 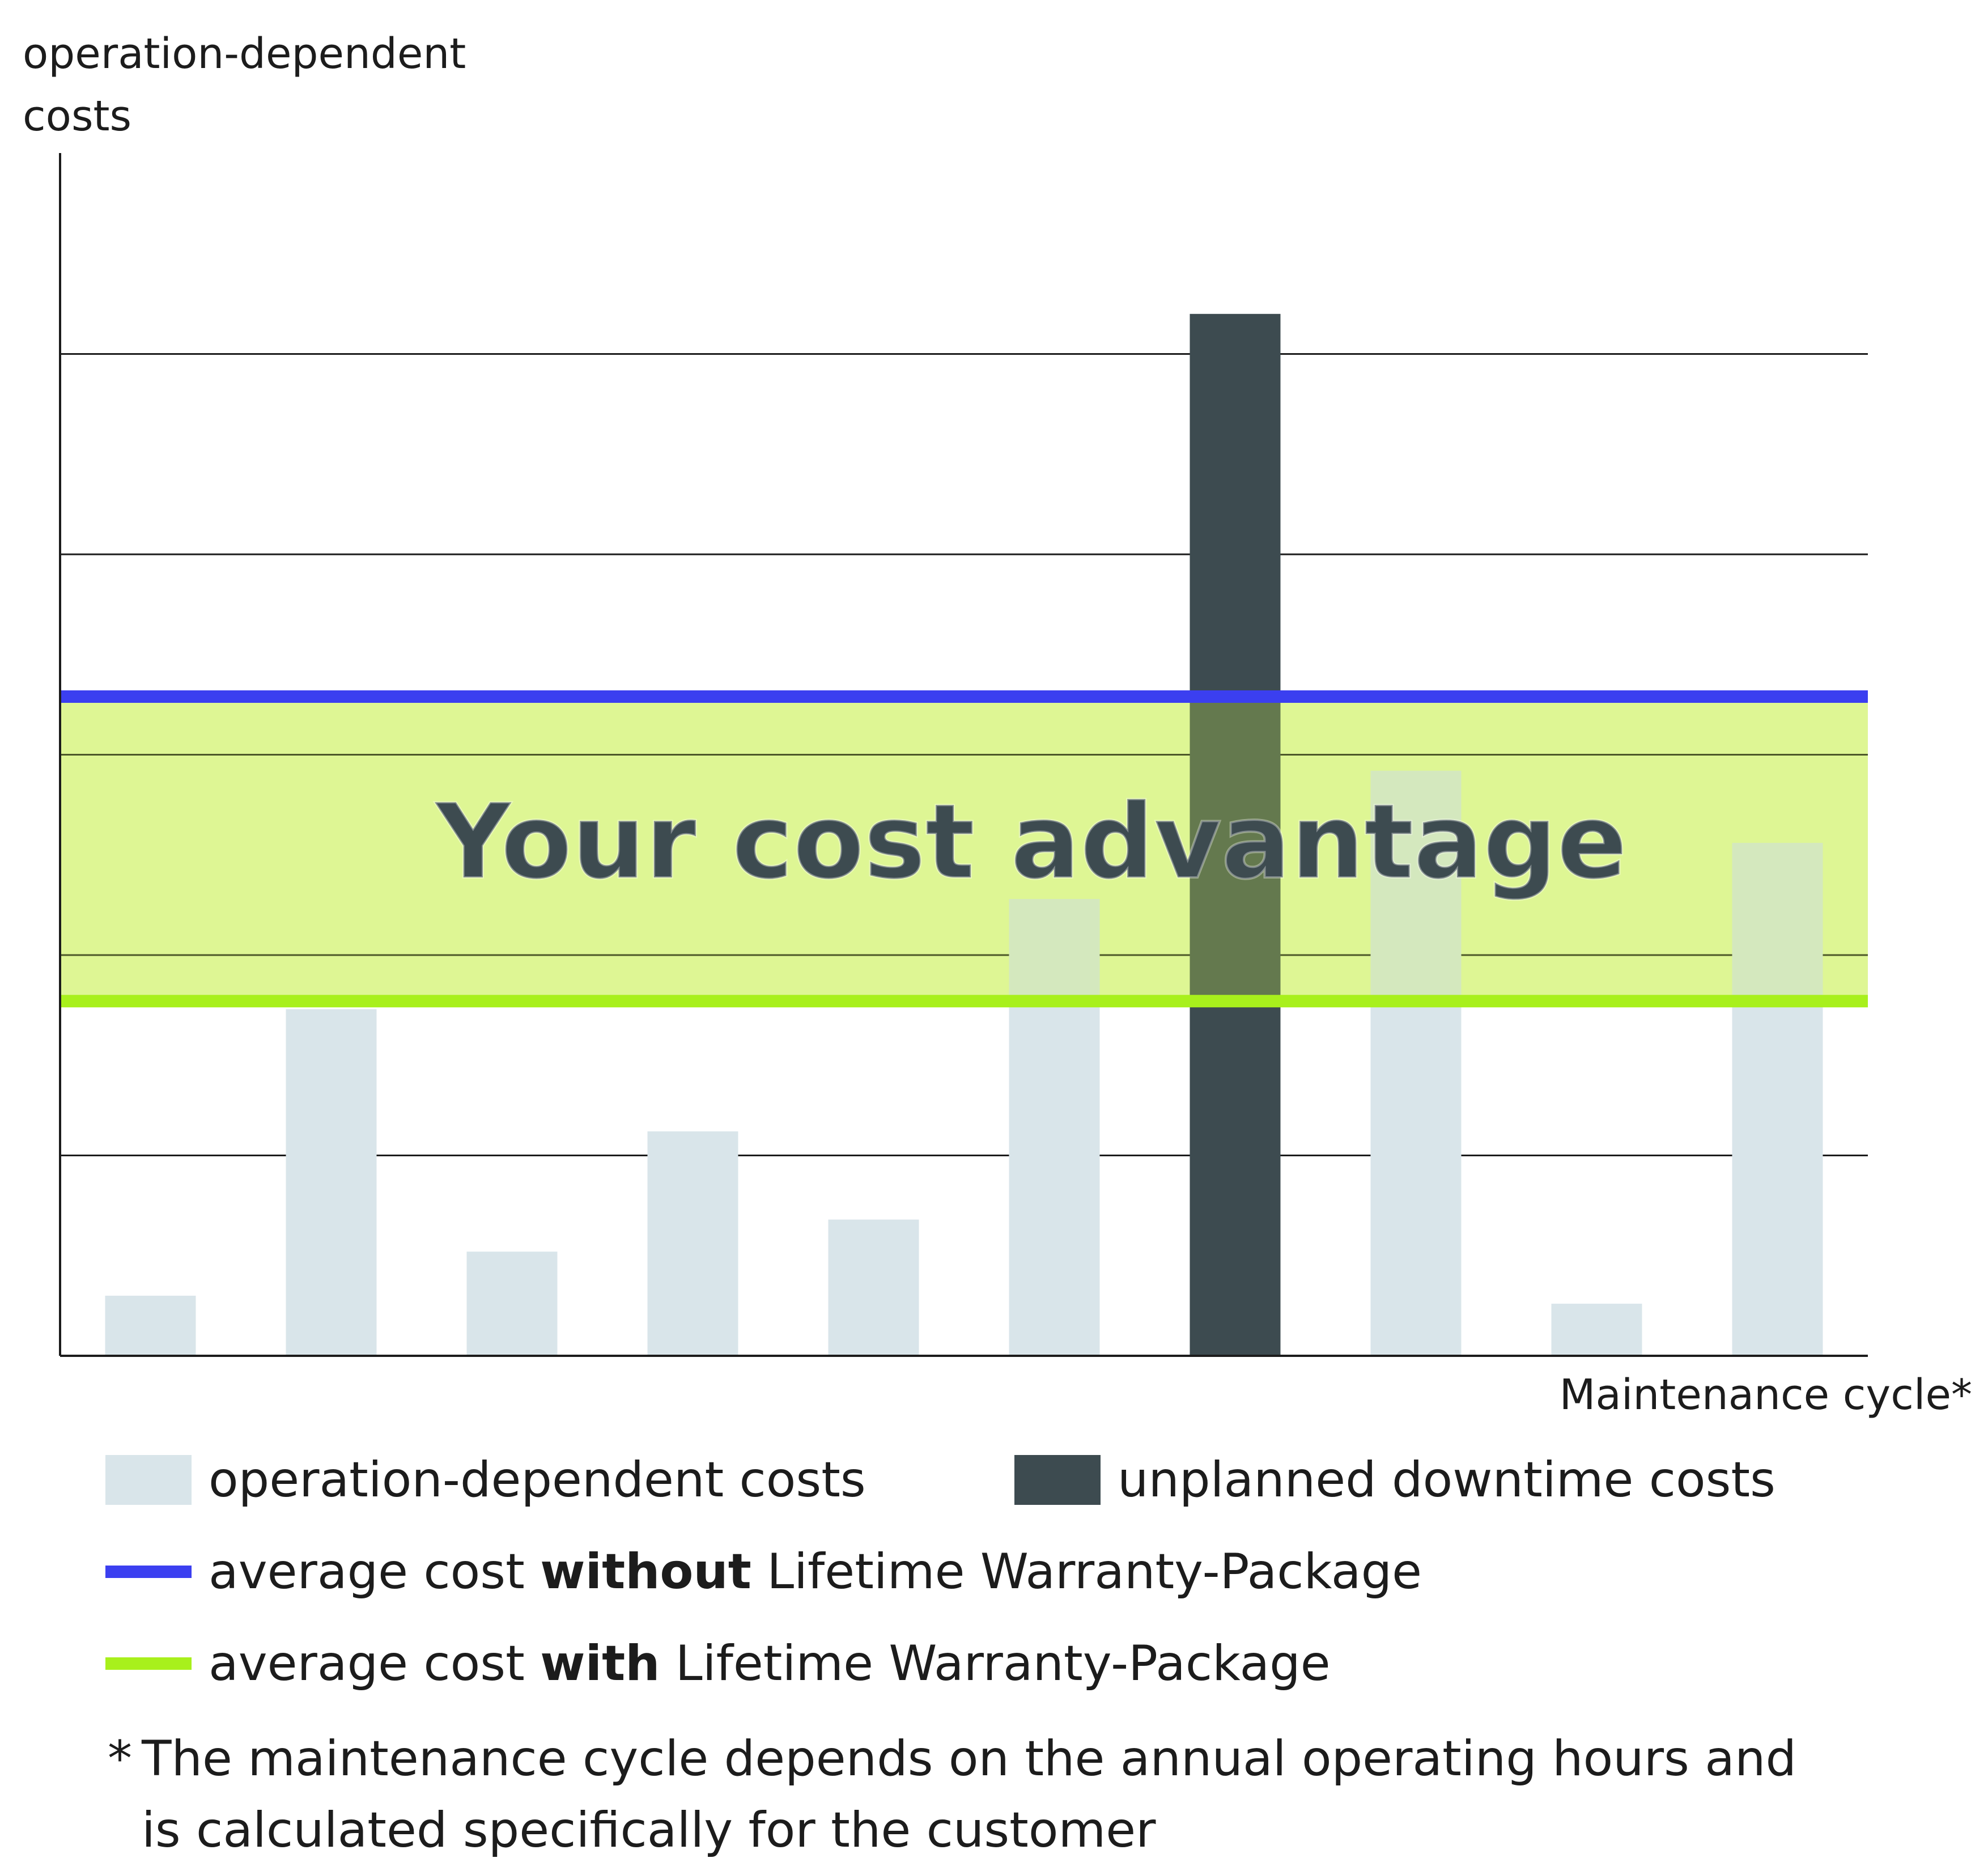 What do you see at coordinates (148, 1480) in the screenshot?
I see `legend-swatch-operation` at bounding box center [148, 1480].